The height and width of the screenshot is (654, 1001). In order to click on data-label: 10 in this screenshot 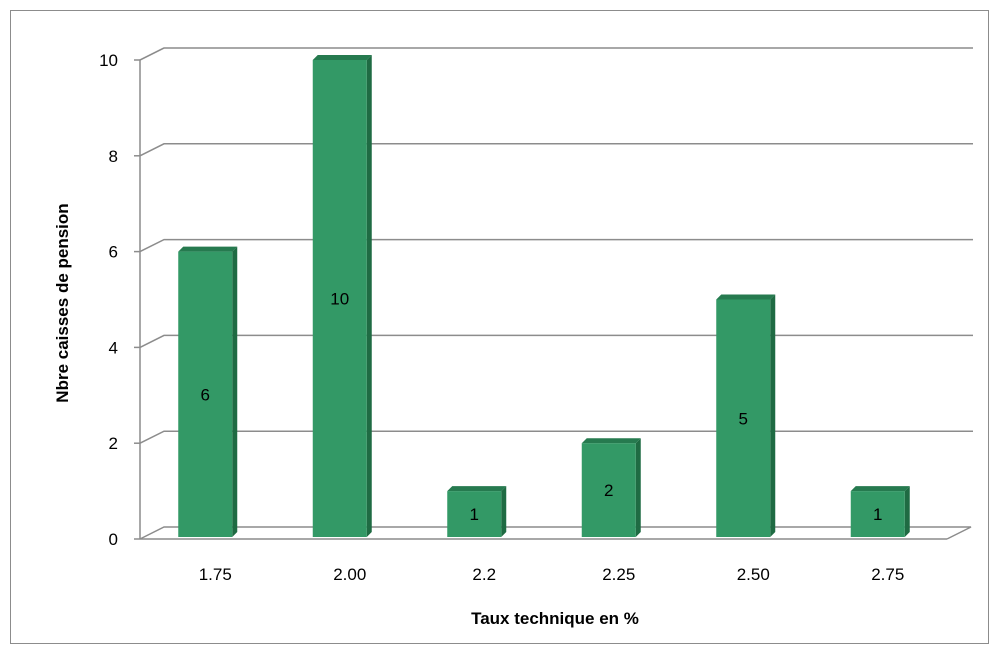, I will do `click(339, 299)`.